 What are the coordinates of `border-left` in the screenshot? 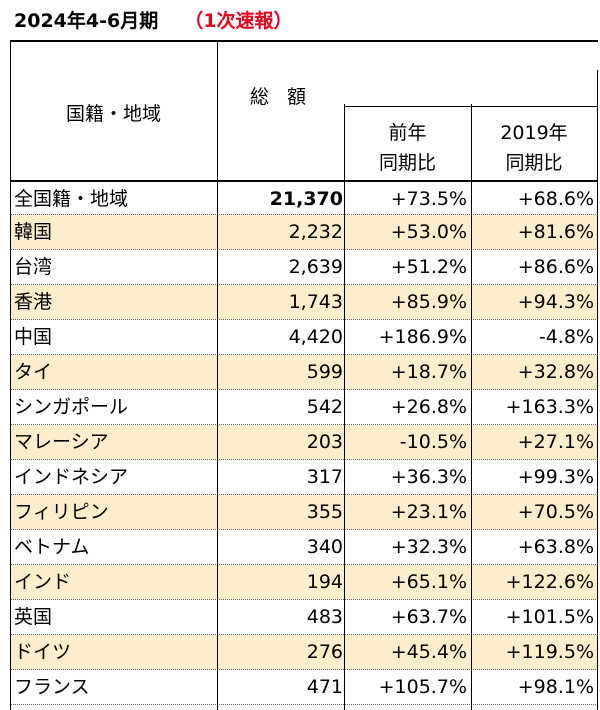 It's located at (10, 375).